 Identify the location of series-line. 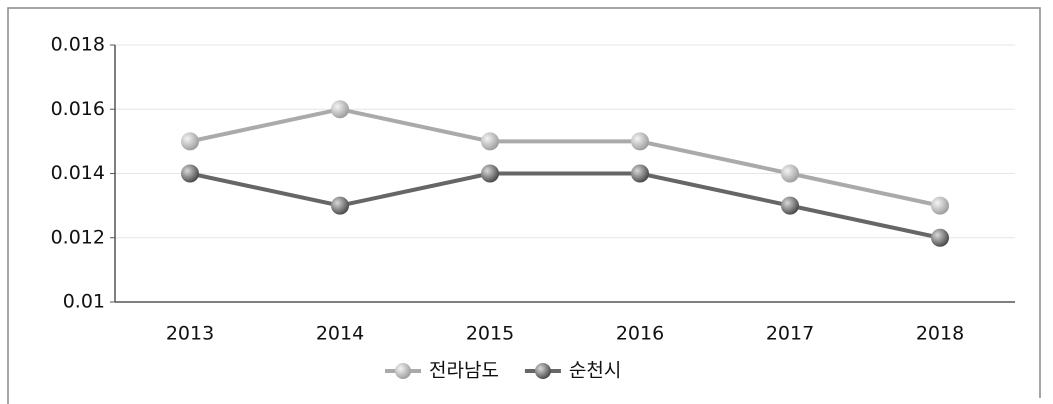
(565, 205).